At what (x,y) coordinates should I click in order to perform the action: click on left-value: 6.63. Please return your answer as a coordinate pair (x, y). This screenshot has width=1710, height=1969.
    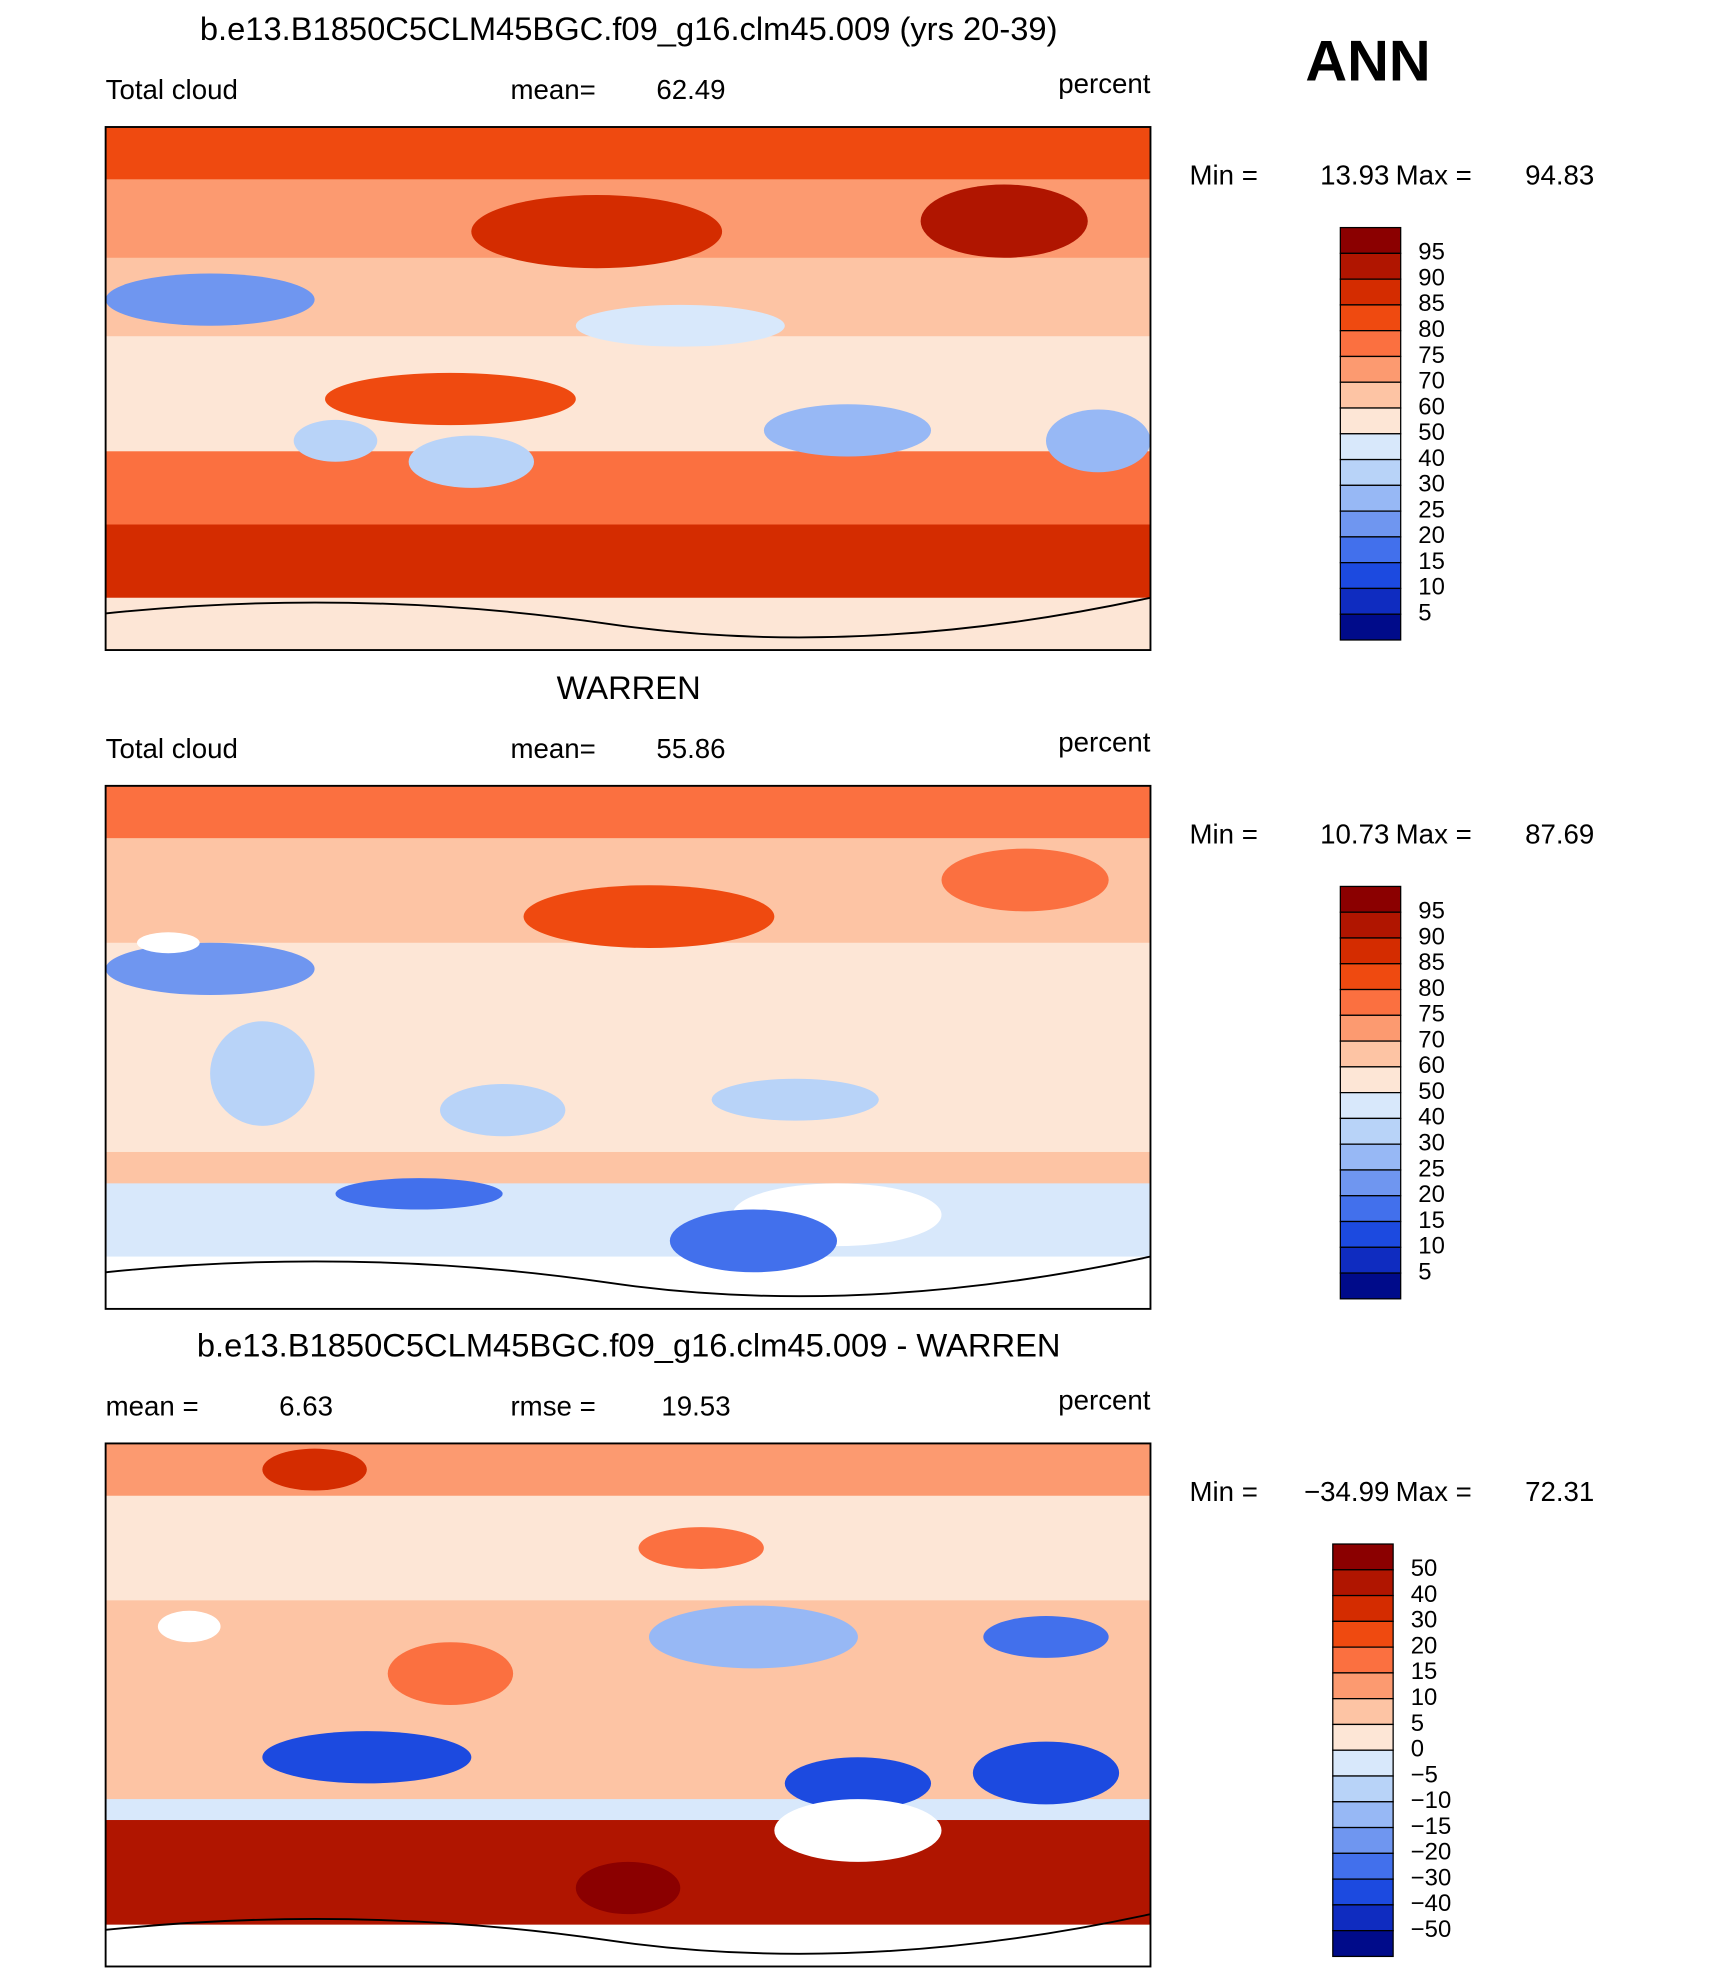
    Looking at the image, I should click on (306, 1406).